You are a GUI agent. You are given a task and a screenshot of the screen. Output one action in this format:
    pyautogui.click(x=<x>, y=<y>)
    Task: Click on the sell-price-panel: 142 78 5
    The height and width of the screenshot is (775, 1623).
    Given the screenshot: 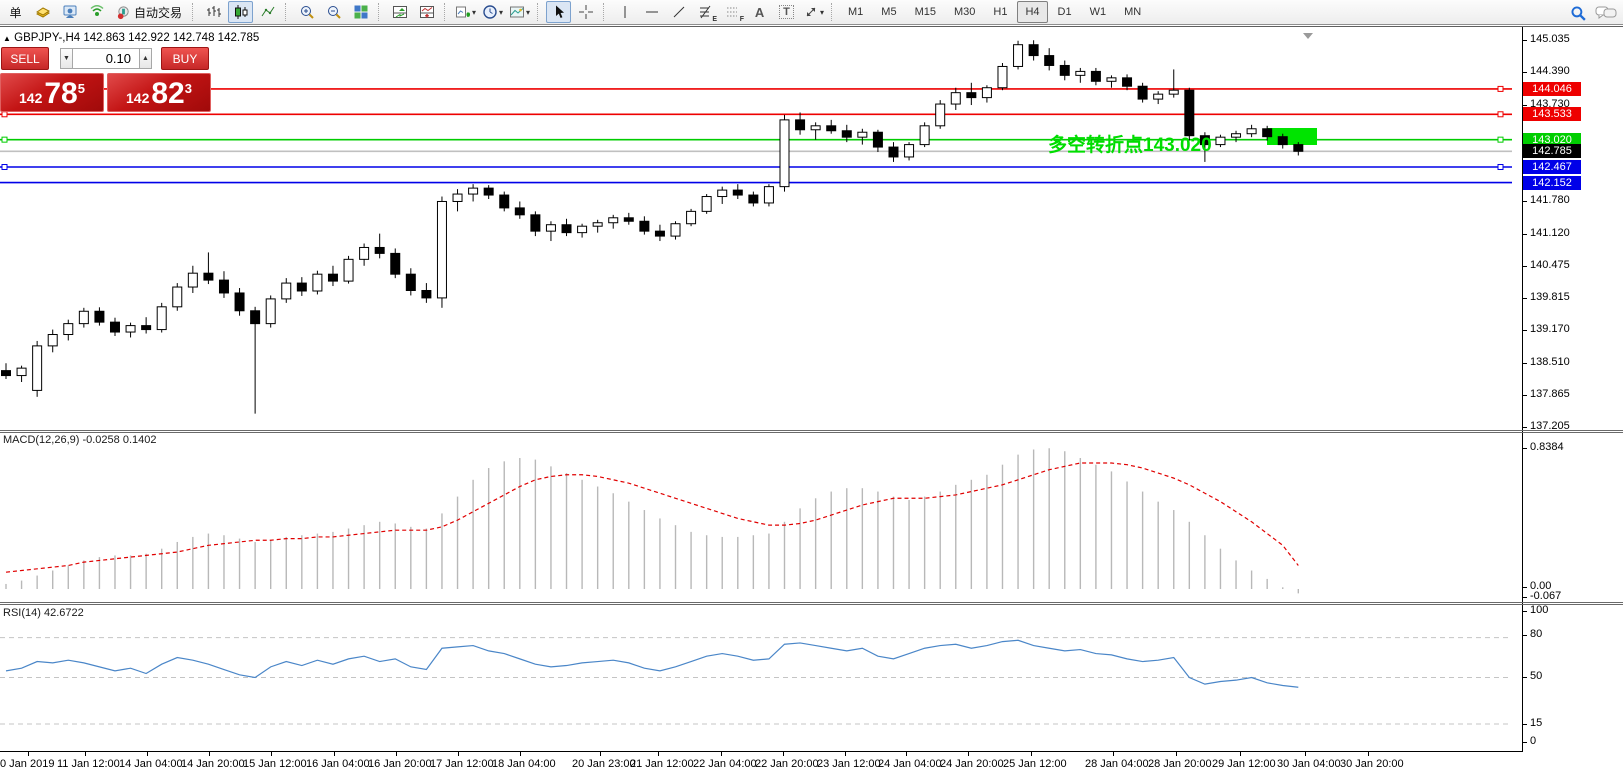 What is the action you would take?
    pyautogui.click(x=52, y=92)
    